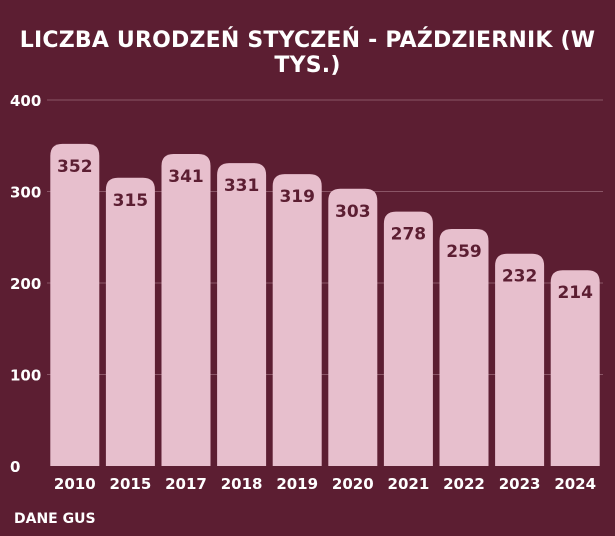 Image resolution: width=615 pixels, height=536 pixels. What do you see at coordinates (575, 368) in the screenshot?
I see `bar-2024` at bounding box center [575, 368].